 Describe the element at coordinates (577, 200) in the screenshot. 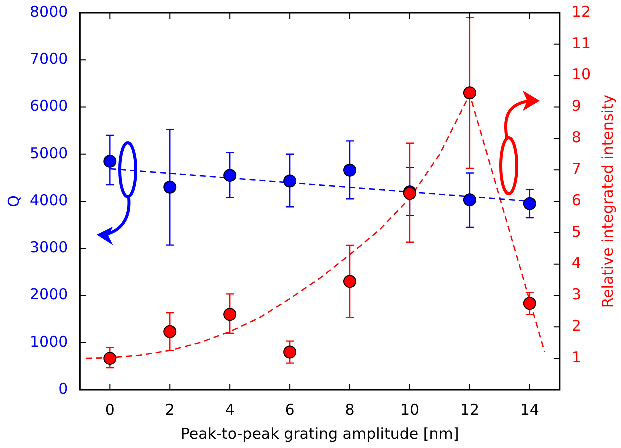

I see `y2-tick-label: 6` at that location.